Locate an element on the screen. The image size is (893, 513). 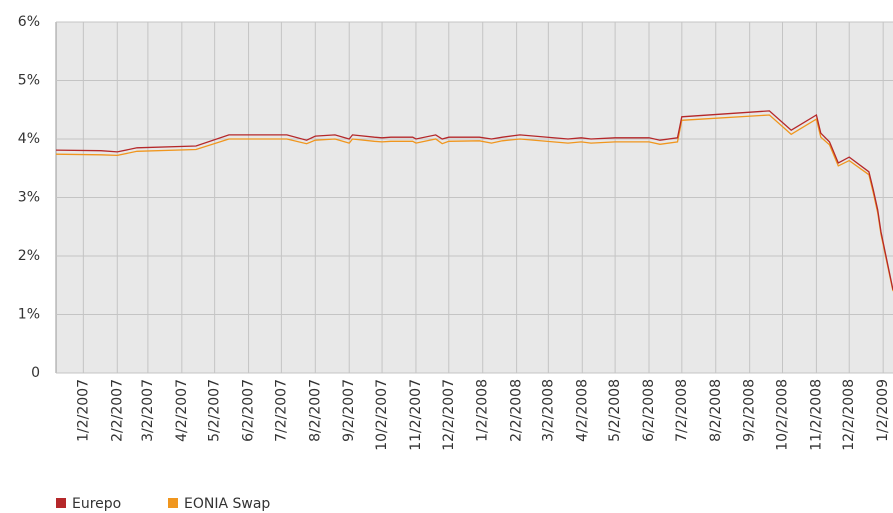
x-tick-label: 4/2/2007 is located at coordinates (182, 410).